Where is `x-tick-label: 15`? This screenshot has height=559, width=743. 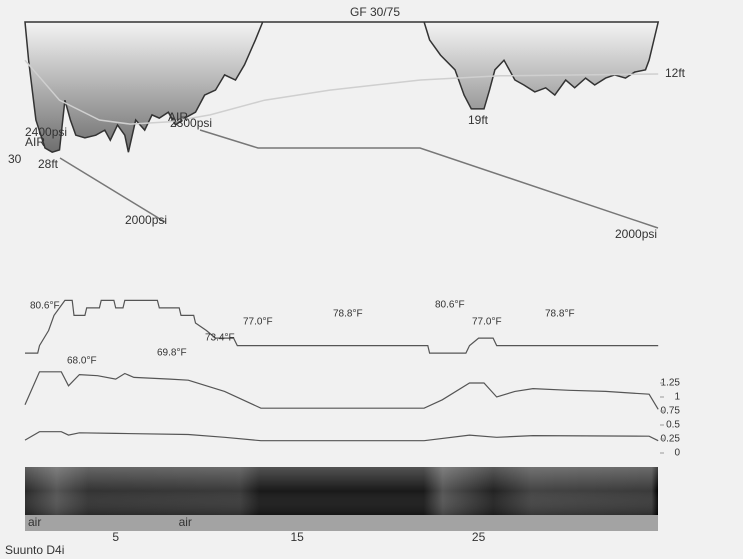
x-tick-label: 15 is located at coordinates (297, 537).